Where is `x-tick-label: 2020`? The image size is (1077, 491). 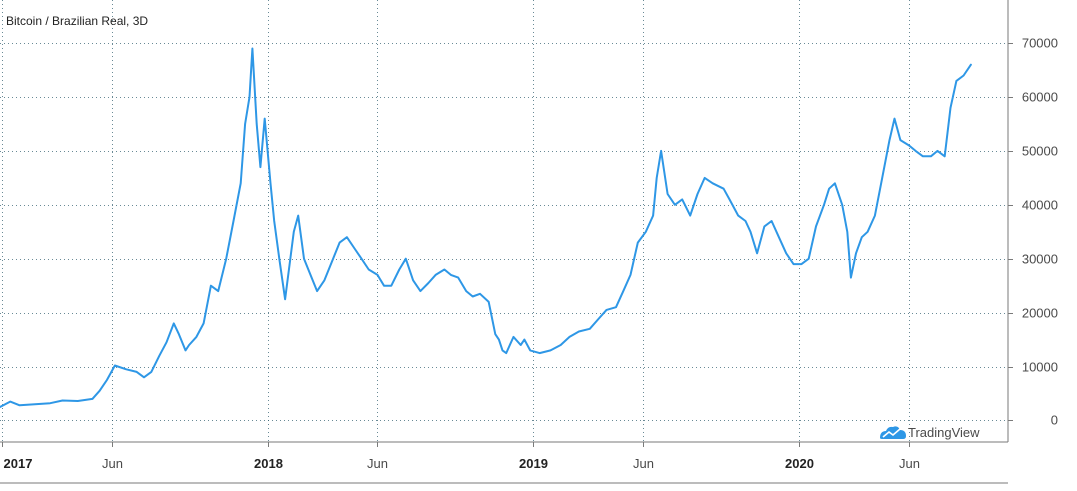
x-tick-label: 2020 is located at coordinates (799, 463).